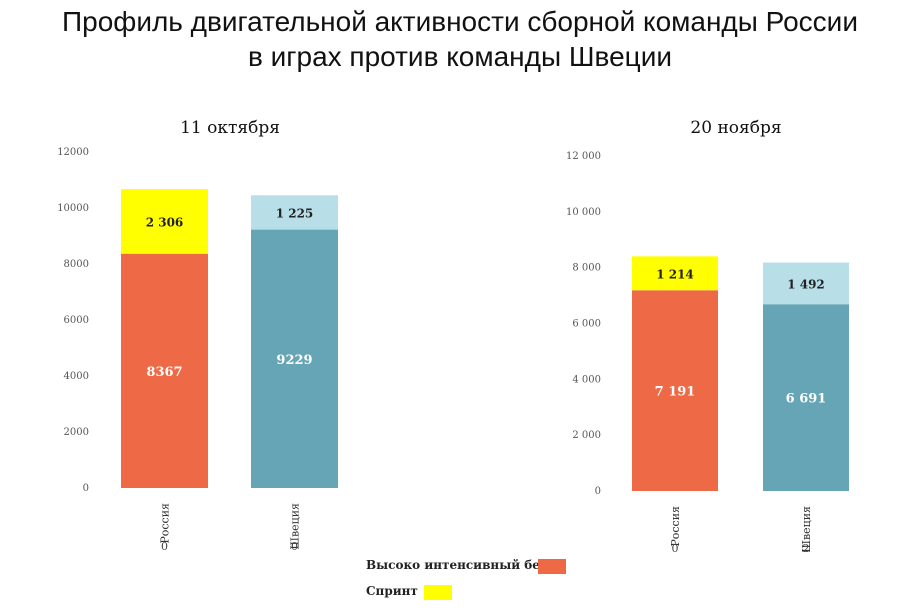 The height and width of the screenshot is (614, 920). Describe the element at coordinates (583, 212) in the screenshot. I see `chart-1-ytick-label: 10 000` at that location.